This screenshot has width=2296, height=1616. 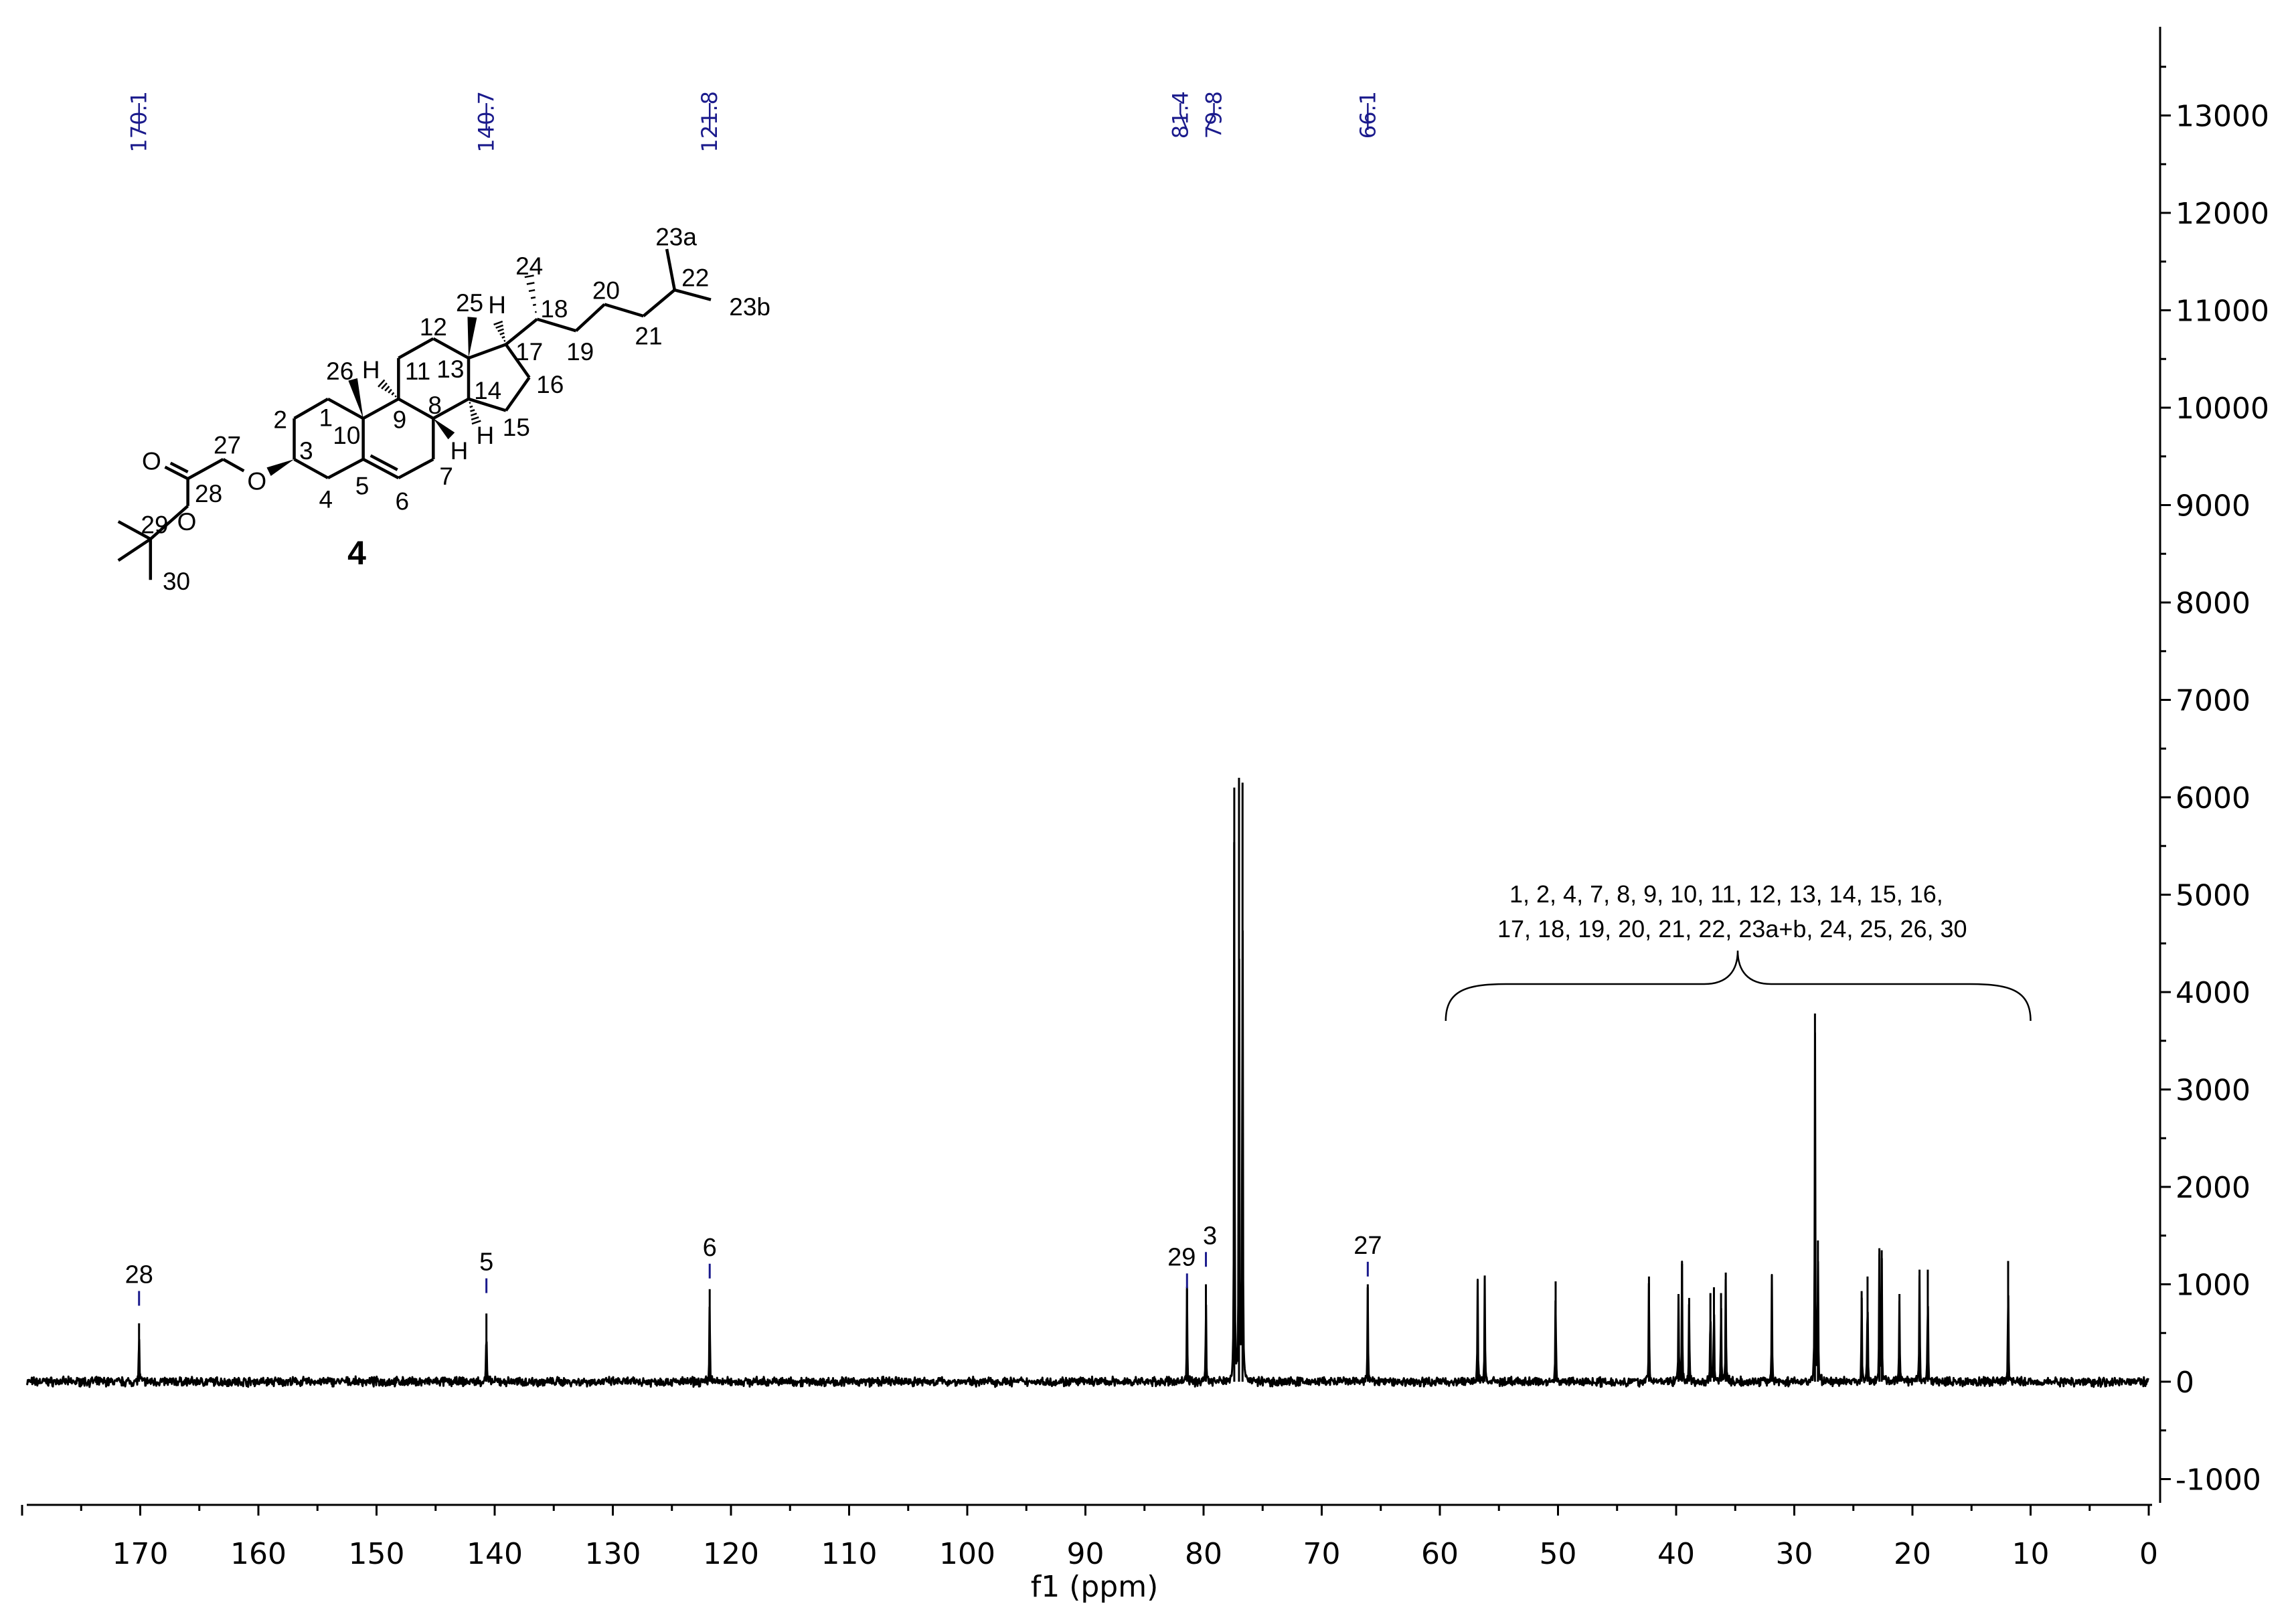 What do you see at coordinates (177, 582) in the screenshot?
I see `atom-number-label: 30` at bounding box center [177, 582].